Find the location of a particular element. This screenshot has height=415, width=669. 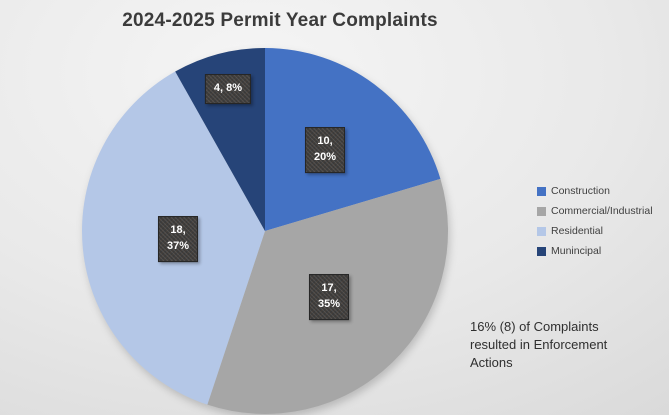

legend-item-residential: Residential is located at coordinates (601, 231).